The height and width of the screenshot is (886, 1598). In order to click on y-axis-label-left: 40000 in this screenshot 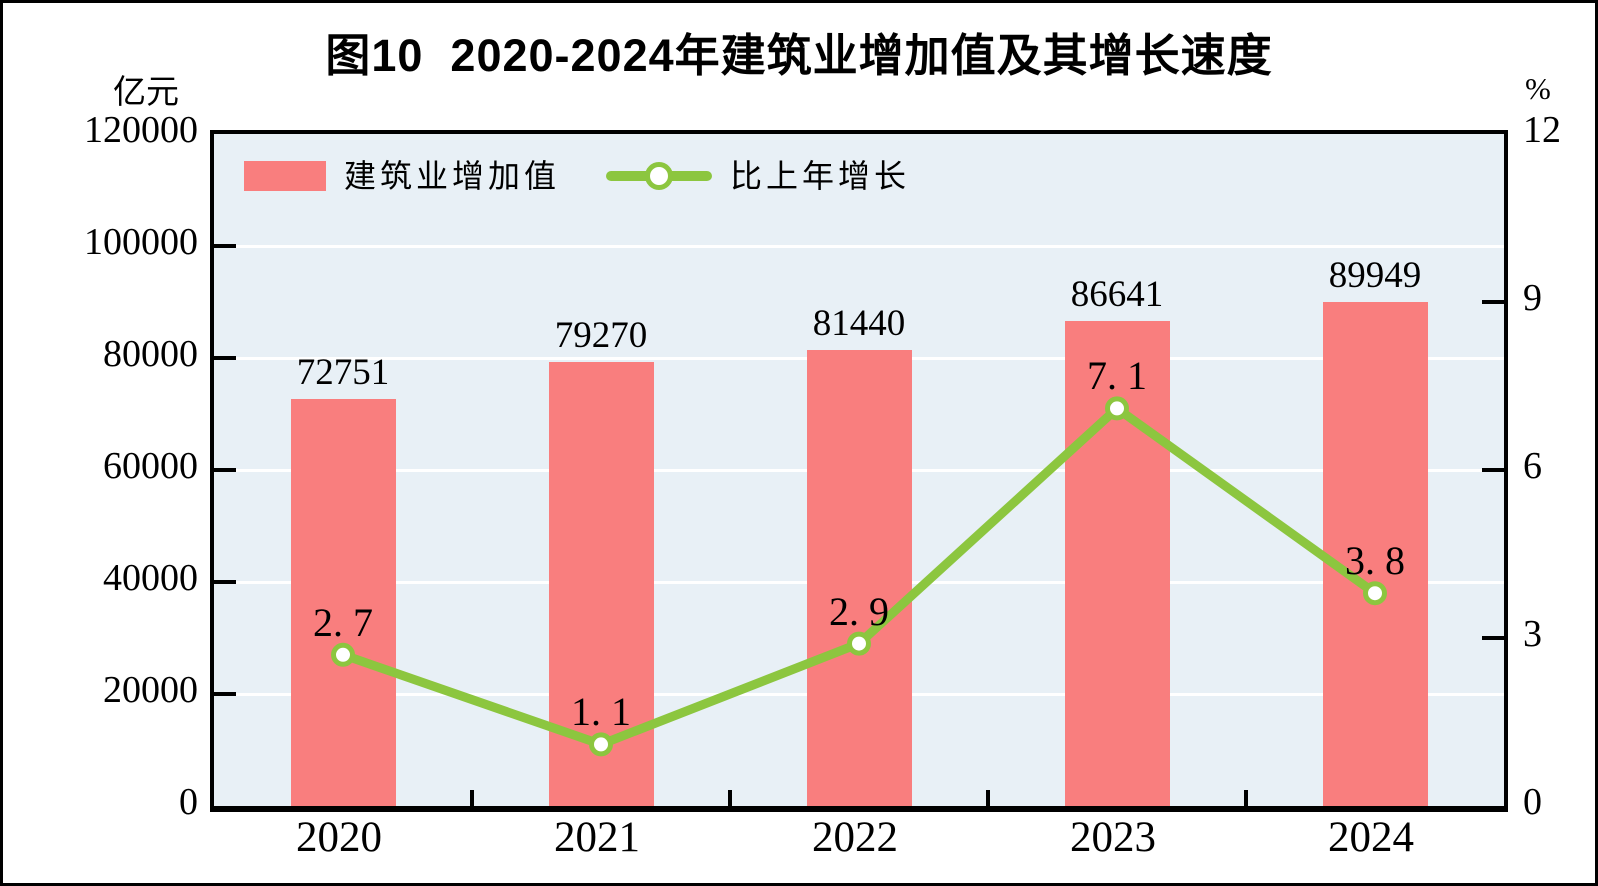, I will do `click(150, 578)`.